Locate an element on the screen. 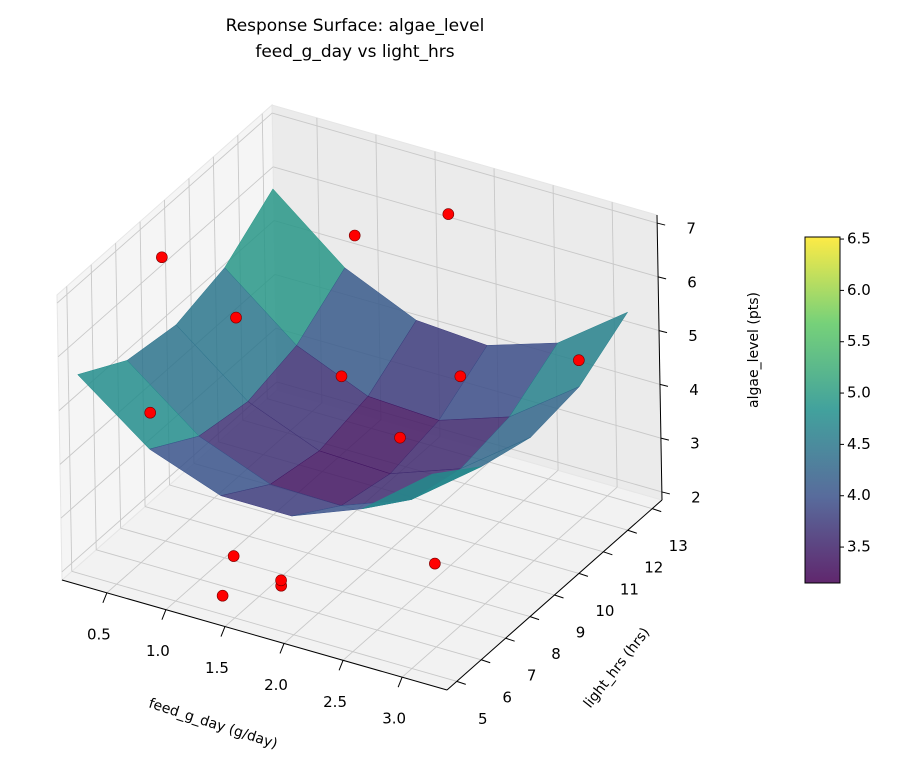 The image size is (902, 767). y-tick-label: 6 is located at coordinates (507, 697).